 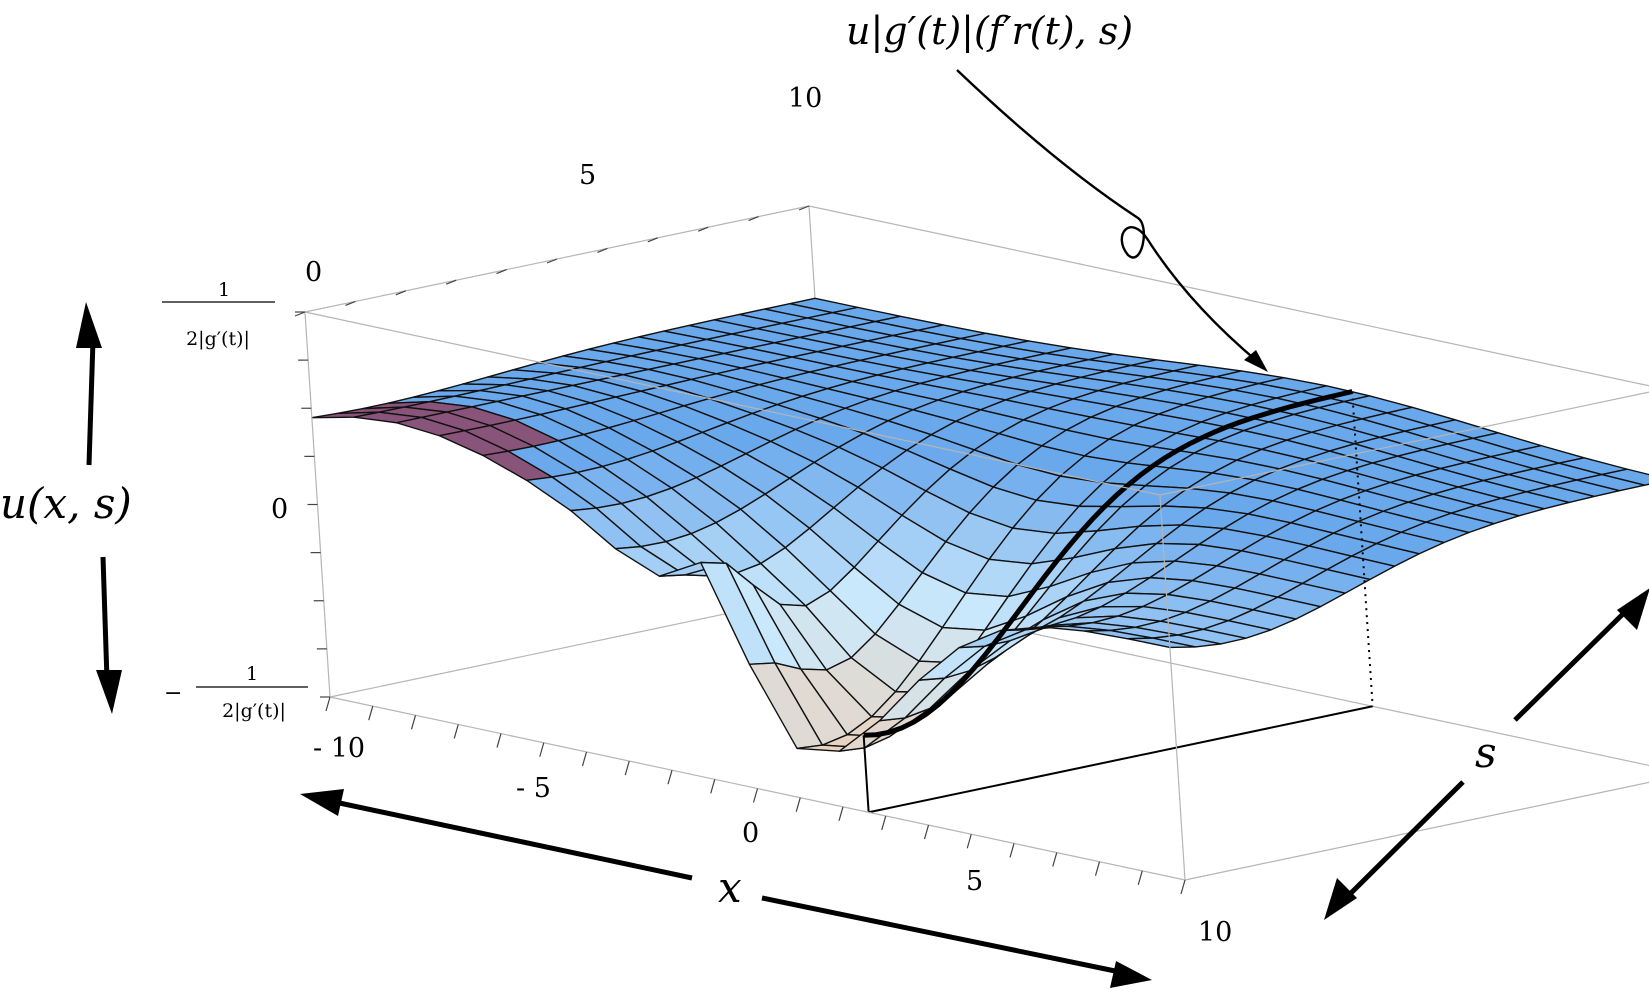 What do you see at coordinates (533, 788) in the screenshot?
I see `x-tick-label: - 5` at bounding box center [533, 788].